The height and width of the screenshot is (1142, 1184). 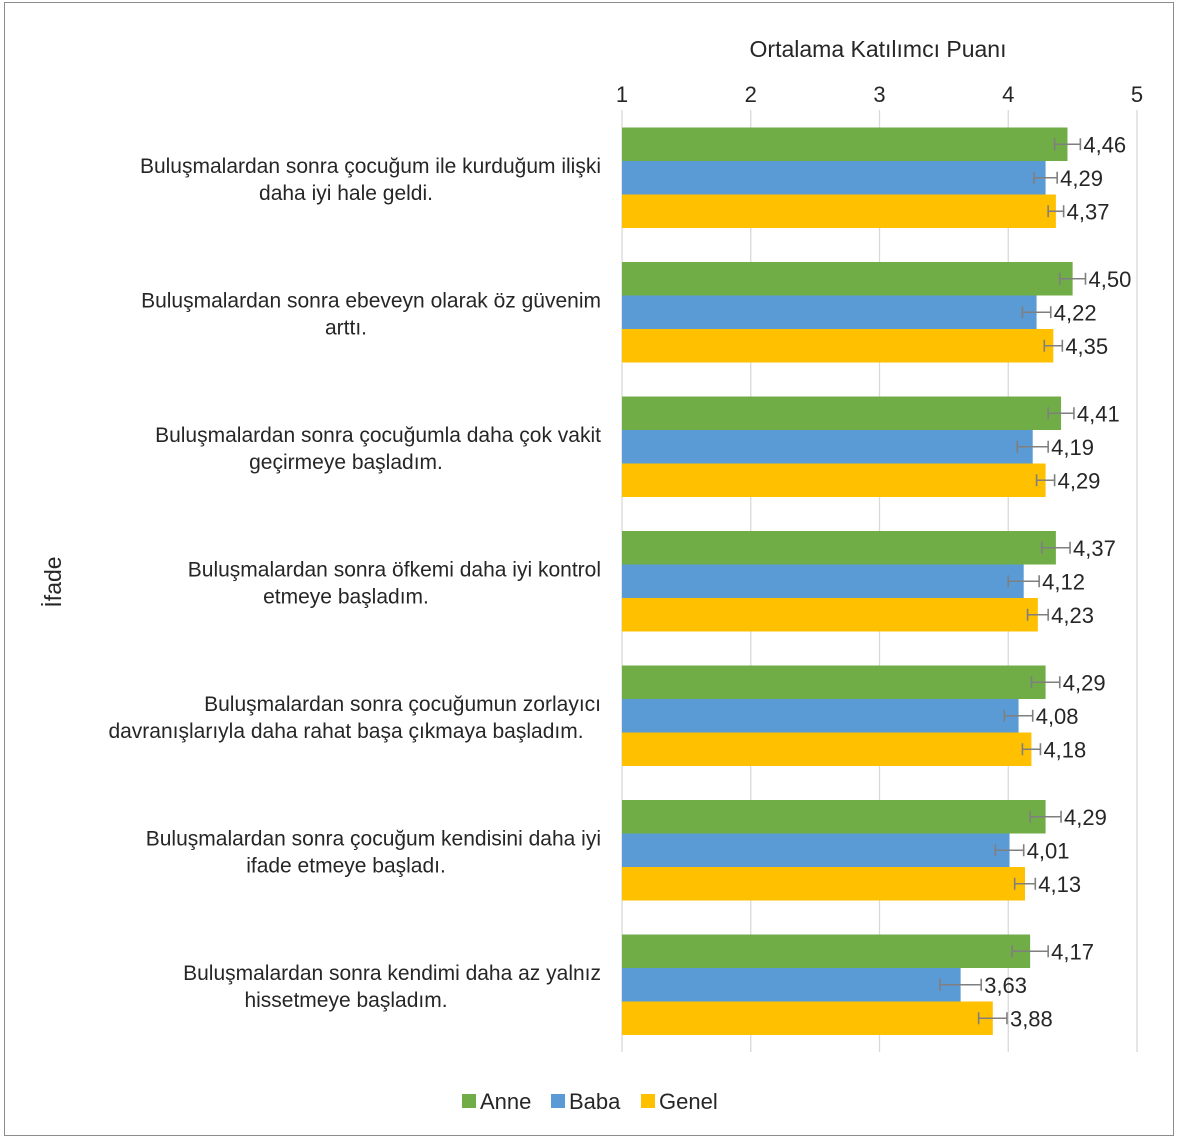 What do you see at coordinates (1088, 211) in the screenshot?
I see `value-label-genel-1: 4,37` at bounding box center [1088, 211].